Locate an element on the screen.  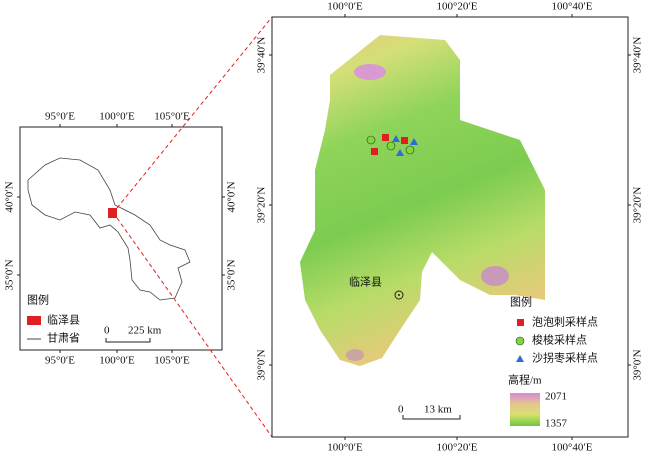
scale-end: 225 km is located at coordinates (145, 331).